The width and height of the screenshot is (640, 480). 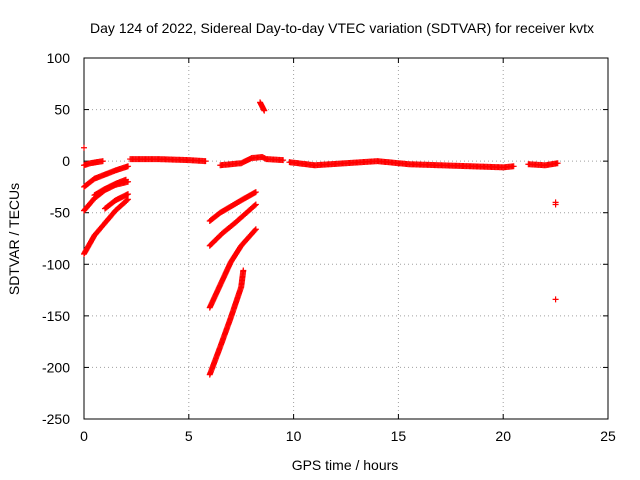 What do you see at coordinates (232, 268) in the screenshot?
I see `series-arc-m` at bounding box center [232, 268].